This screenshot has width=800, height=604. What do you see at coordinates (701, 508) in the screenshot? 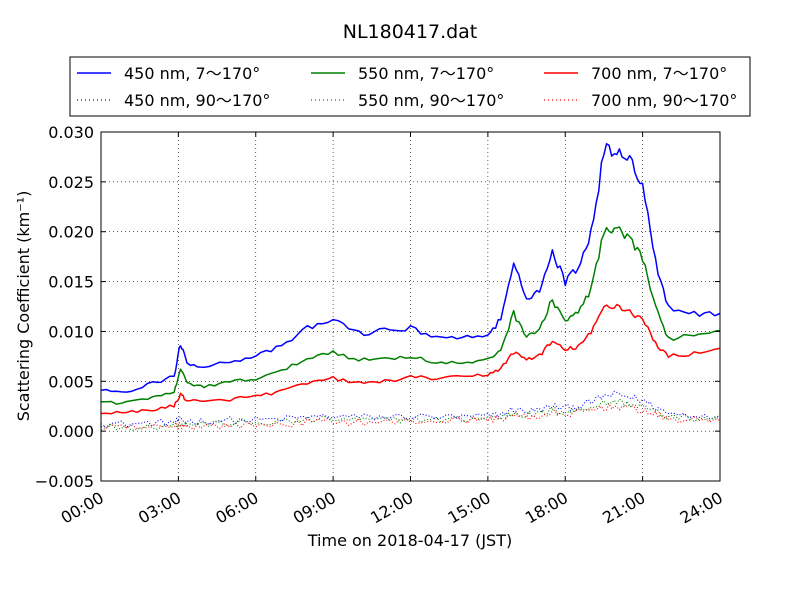
I see `x-tick-label: 24:00` at bounding box center [701, 508].